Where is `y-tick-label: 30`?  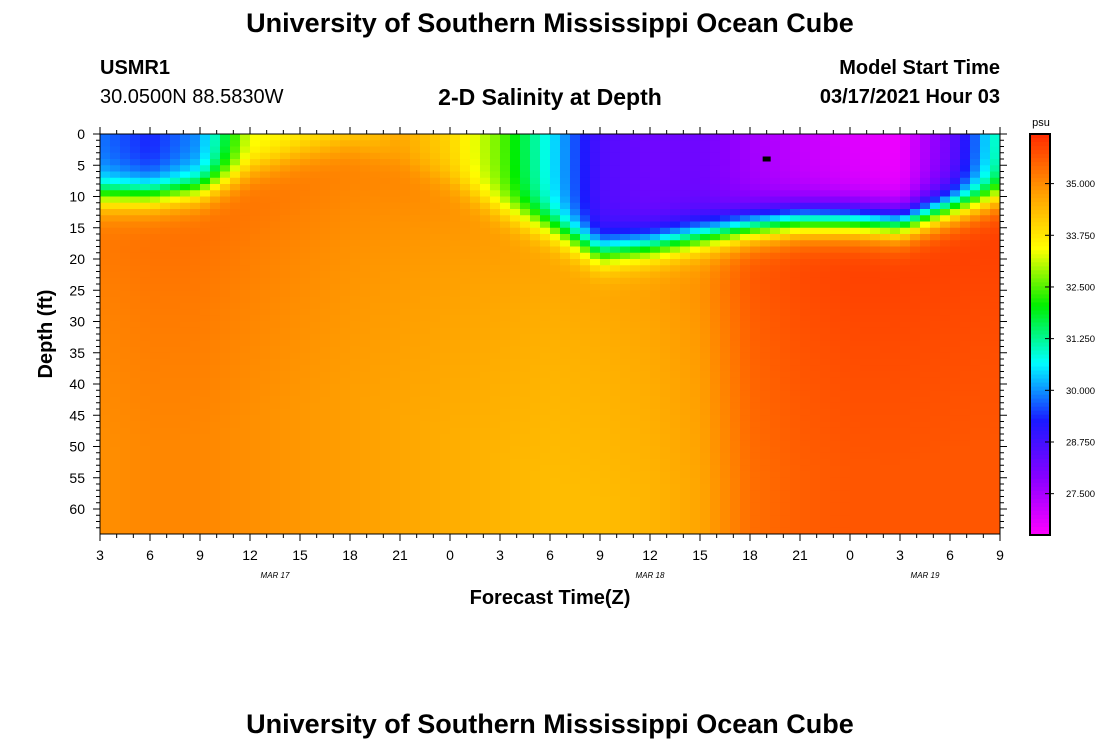 y-tick-label: 30 is located at coordinates (77, 322).